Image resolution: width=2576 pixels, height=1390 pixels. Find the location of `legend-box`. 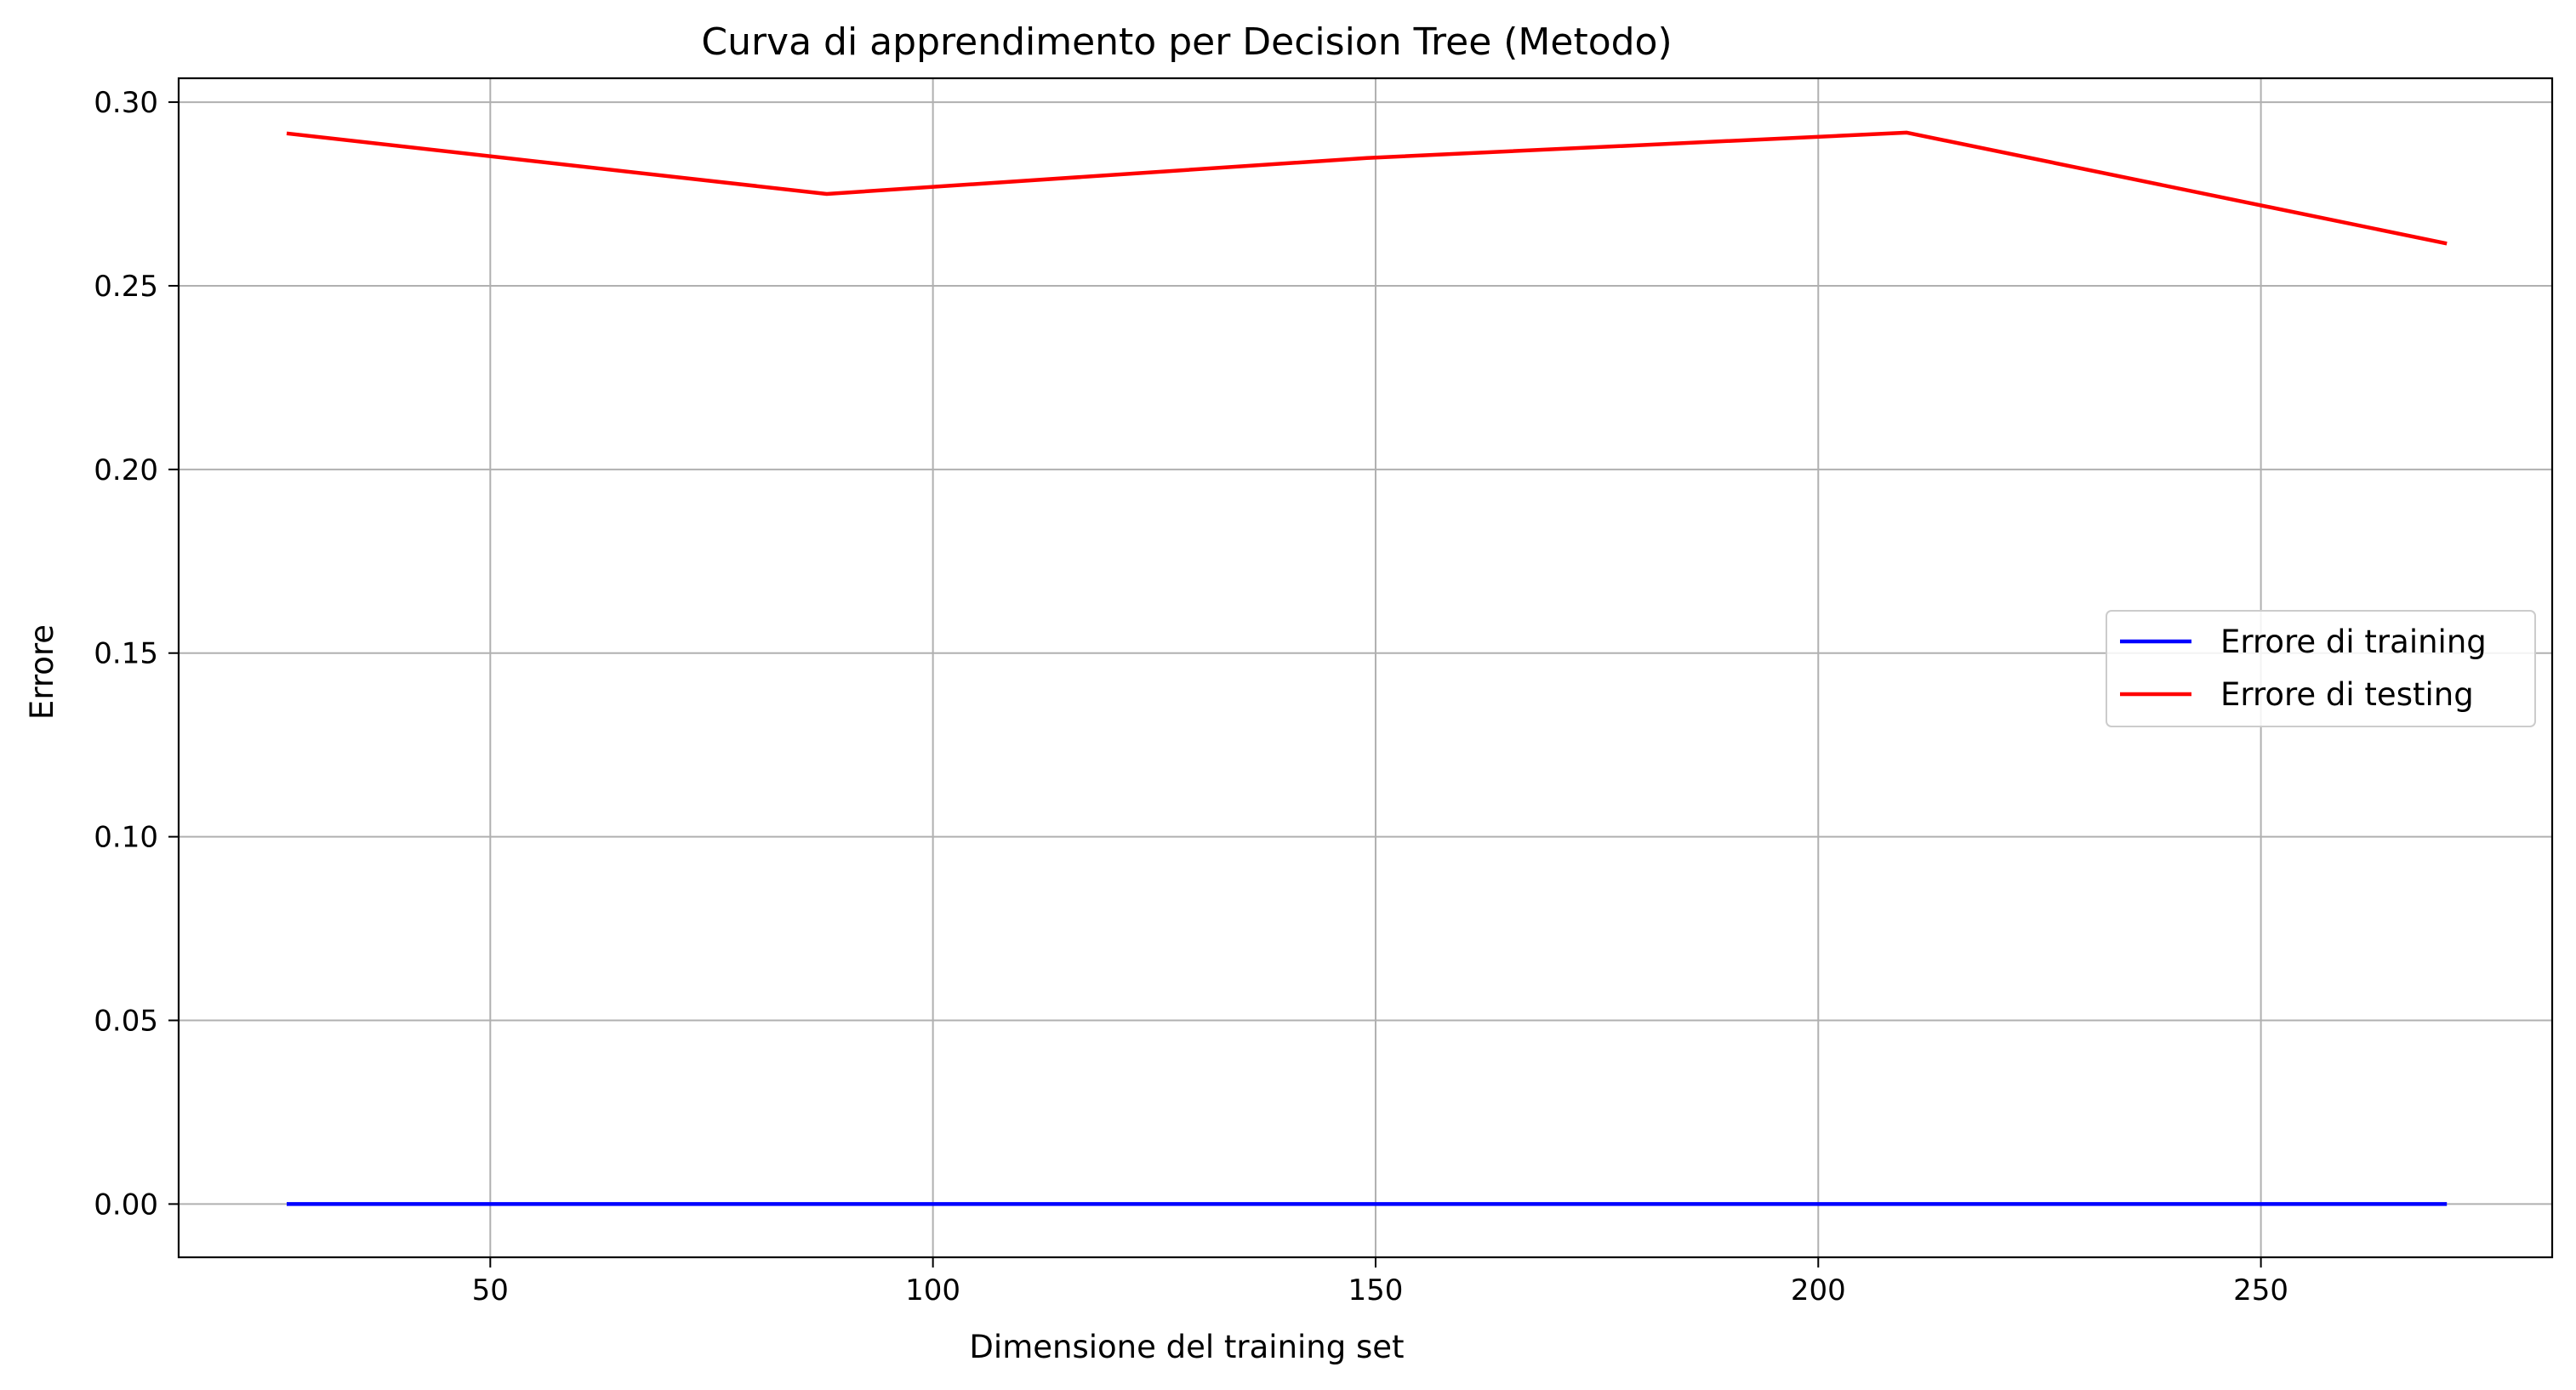

legend-box is located at coordinates (2321, 668).